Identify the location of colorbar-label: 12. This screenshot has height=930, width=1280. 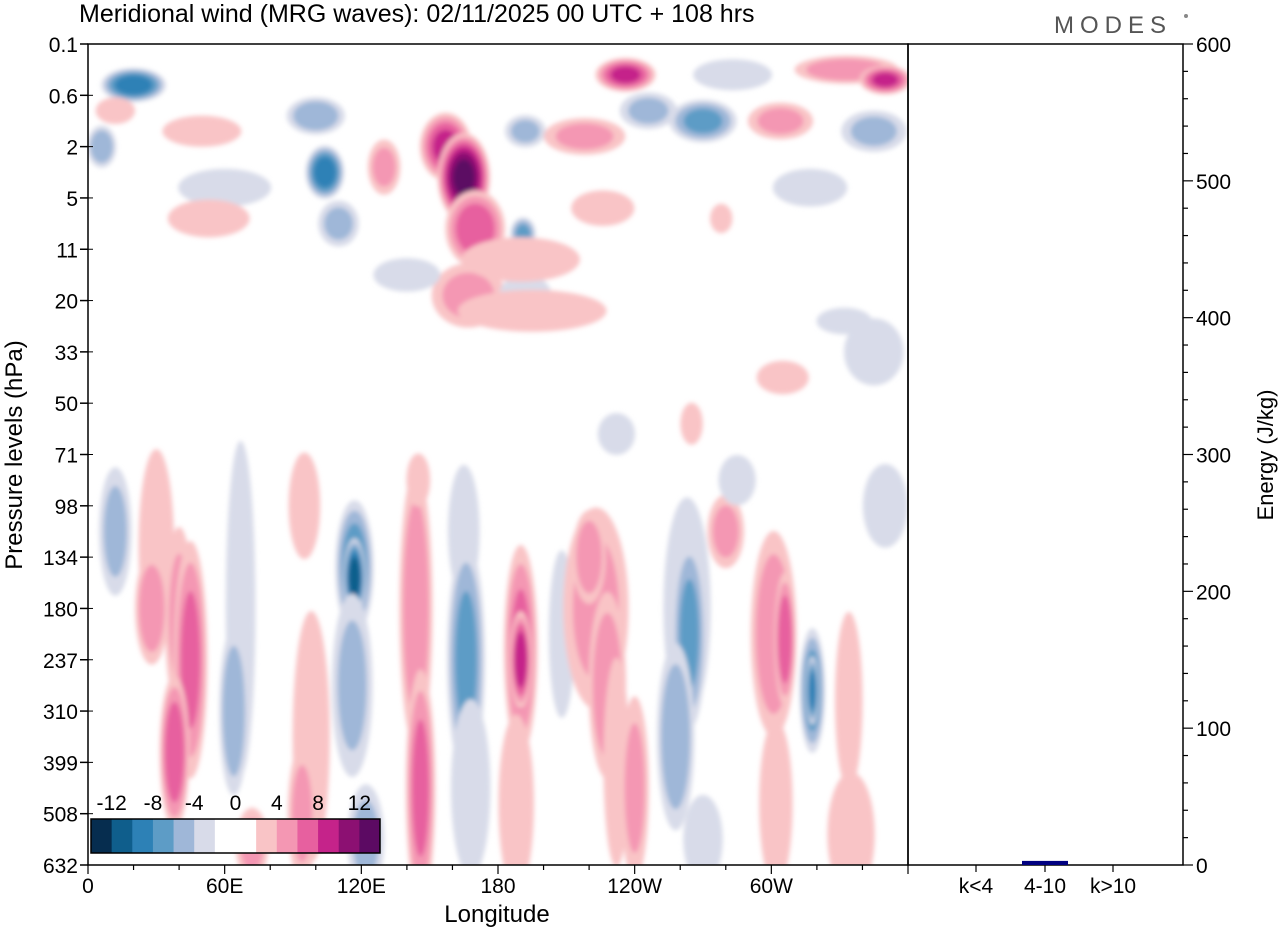
(359, 803).